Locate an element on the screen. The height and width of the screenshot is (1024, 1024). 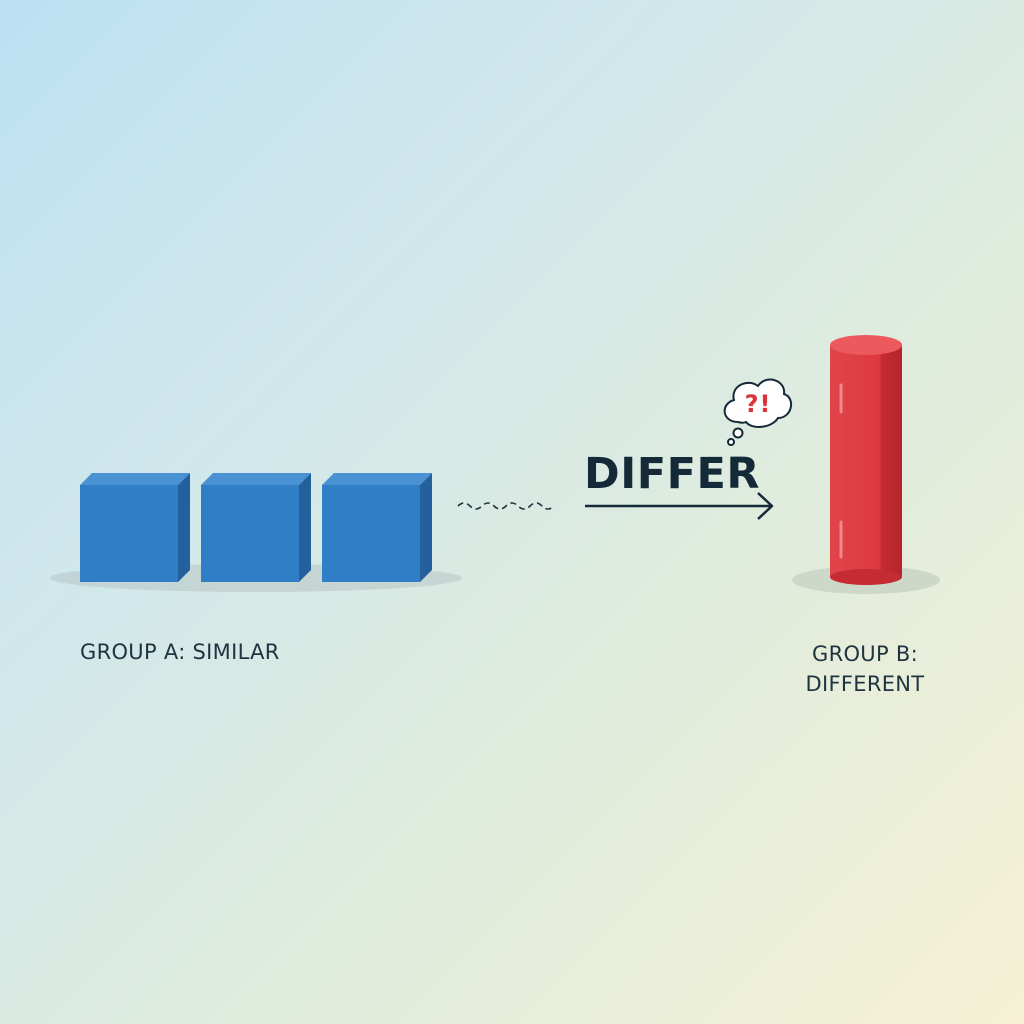
thought-bubble-text: ?! is located at coordinates (758, 404).